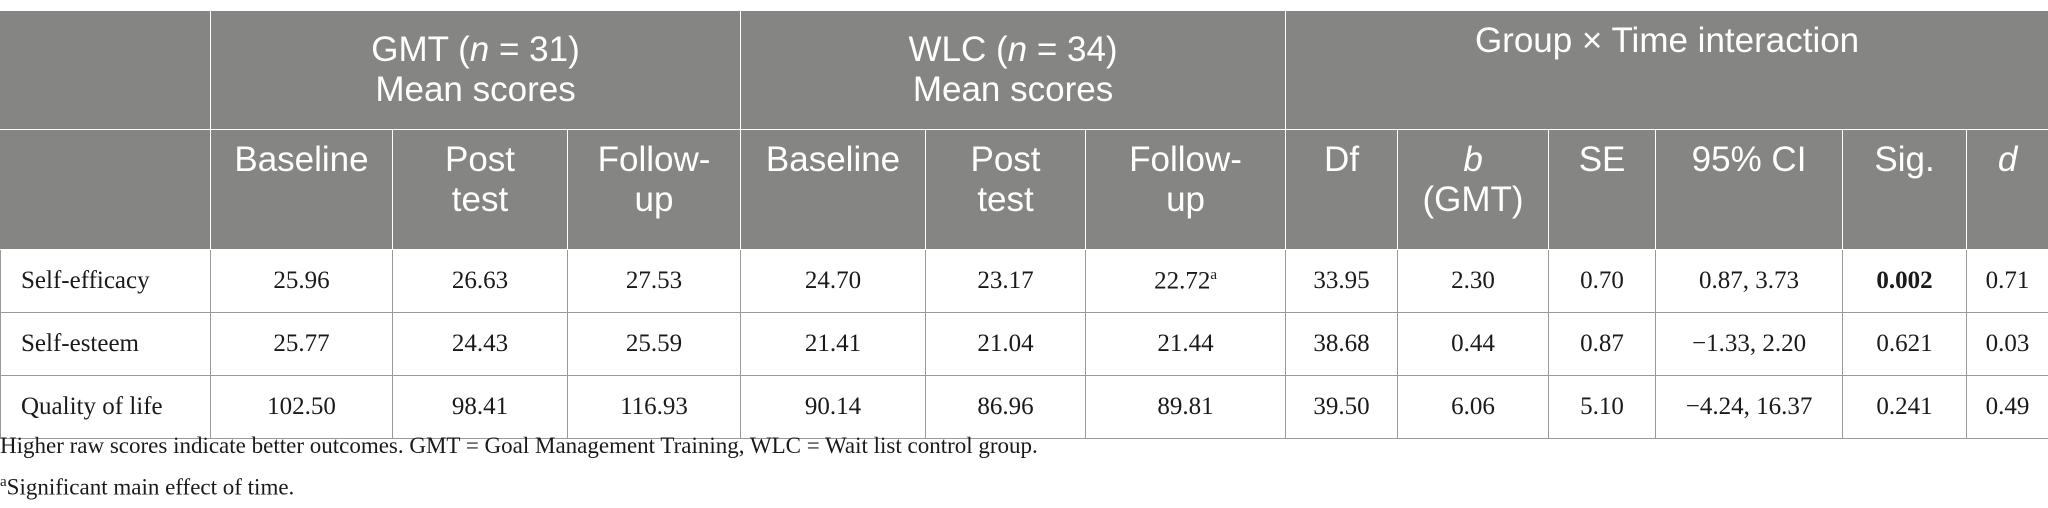 The width and height of the screenshot is (2048, 508). Describe the element at coordinates (1006, 344) in the screenshot. I see `table-cell: 21.04` at that location.